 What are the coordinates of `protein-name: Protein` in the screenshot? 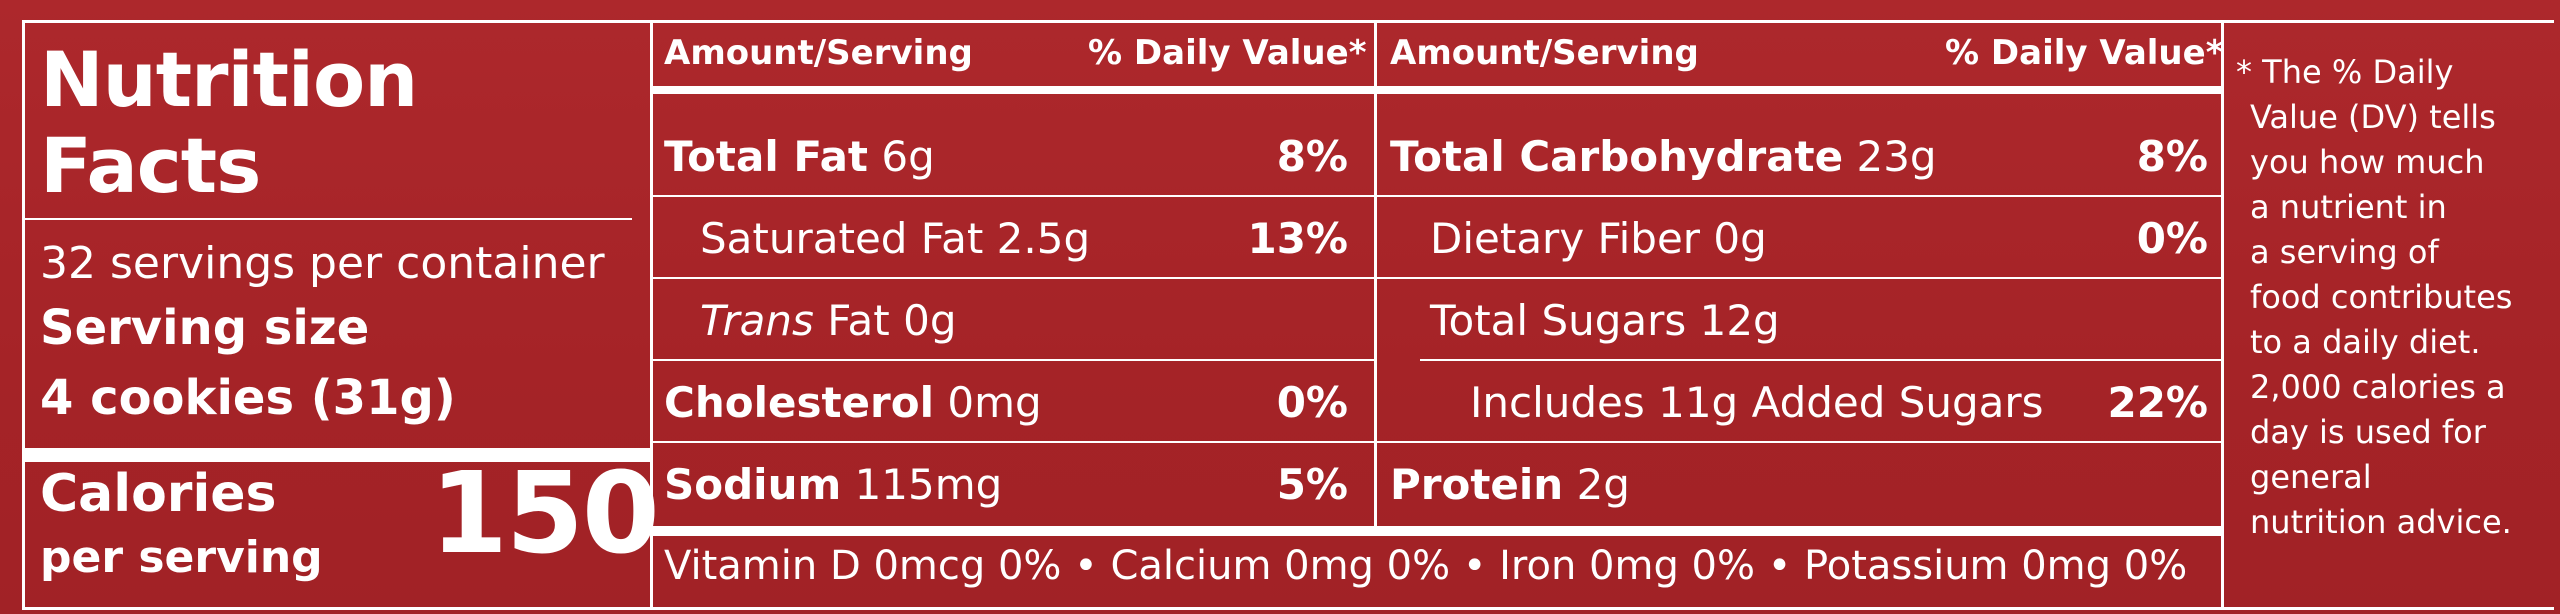 It's located at (1477, 484).